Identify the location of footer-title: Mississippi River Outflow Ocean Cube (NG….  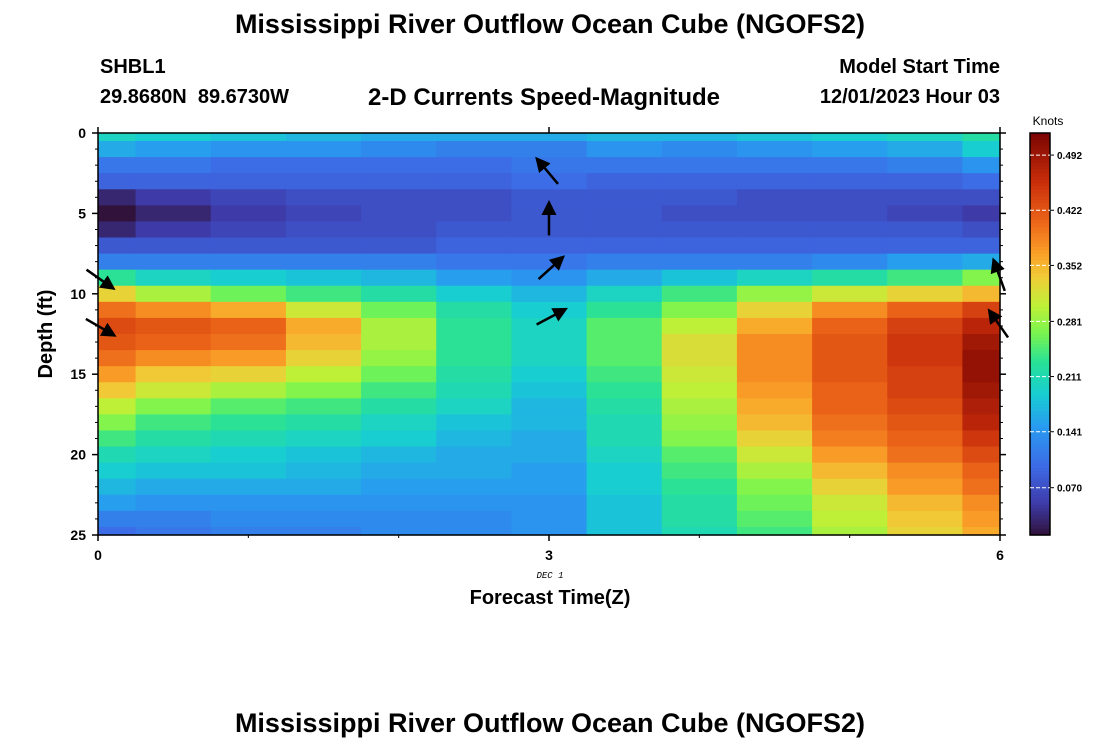
(550, 723).